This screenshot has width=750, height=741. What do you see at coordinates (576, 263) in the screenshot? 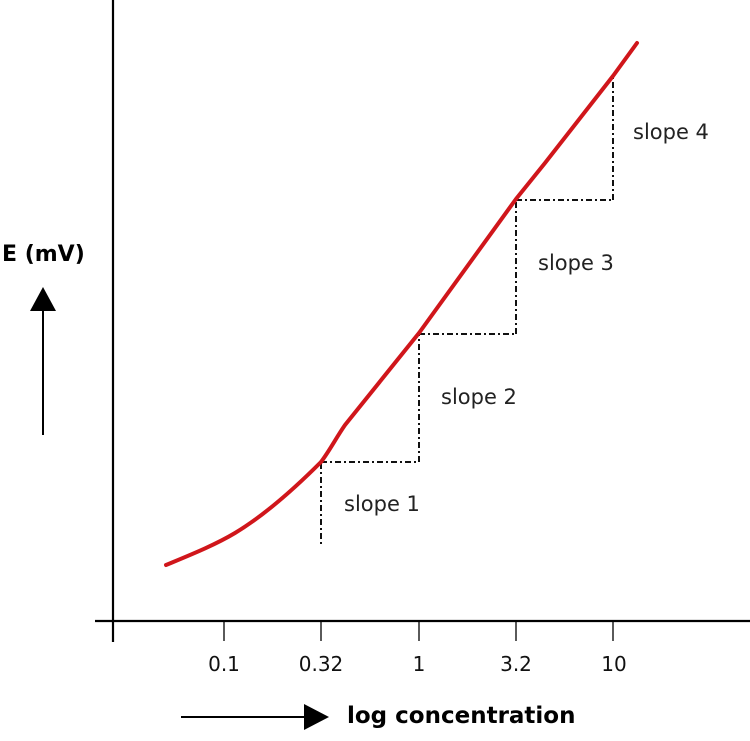
I see `slope-3-label: slope 3` at bounding box center [576, 263].